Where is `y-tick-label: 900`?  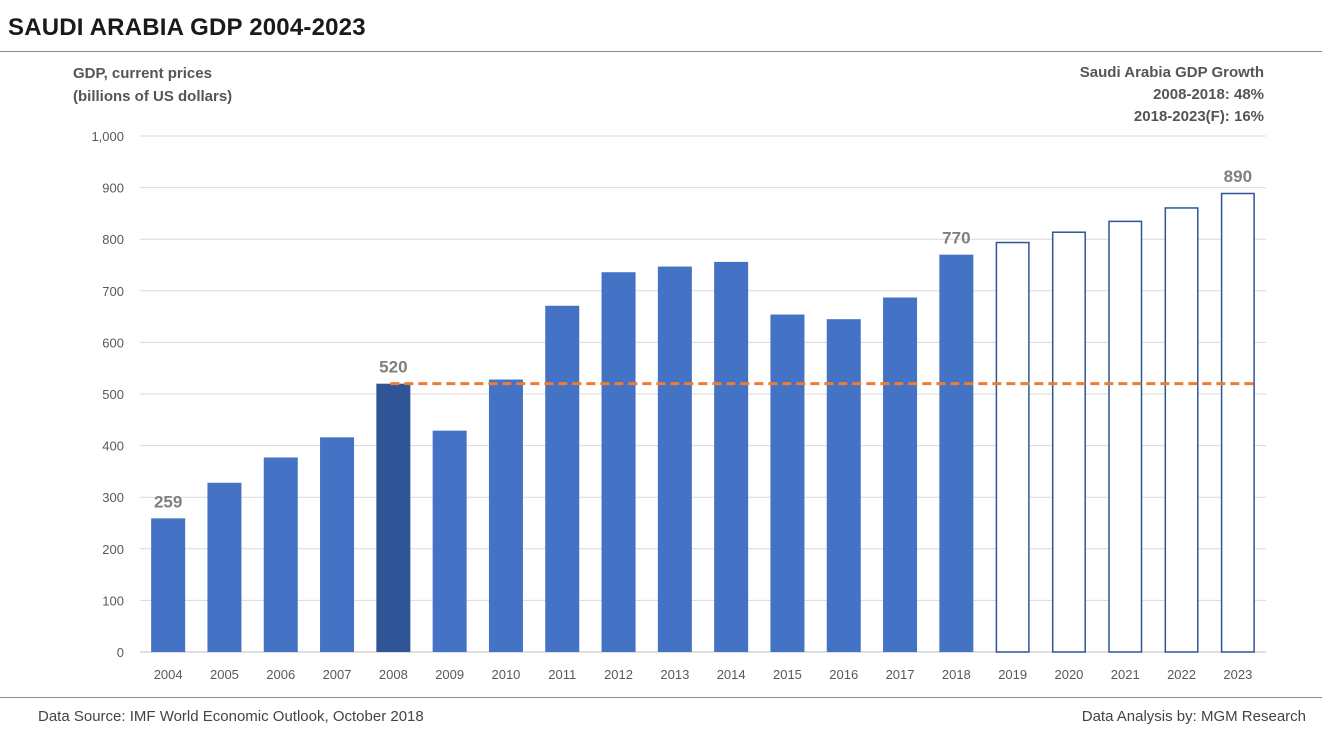 y-tick-label: 900 is located at coordinates (113, 188).